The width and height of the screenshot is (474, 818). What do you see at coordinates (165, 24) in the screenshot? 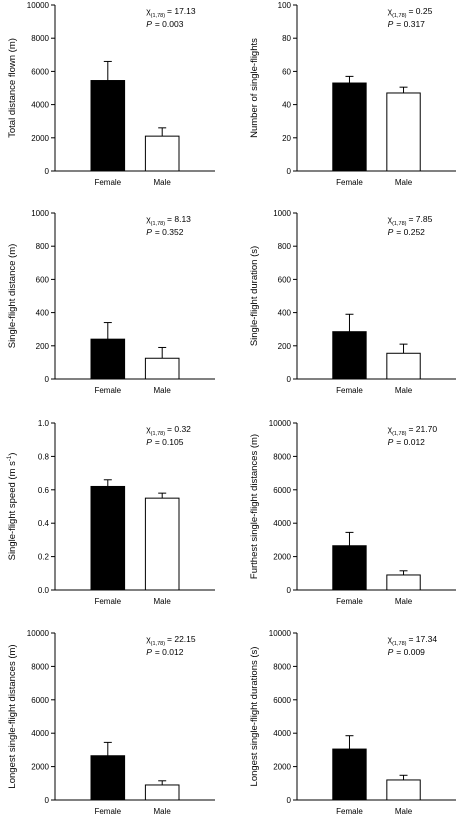
I see `p-value: P = 0.003` at bounding box center [165, 24].